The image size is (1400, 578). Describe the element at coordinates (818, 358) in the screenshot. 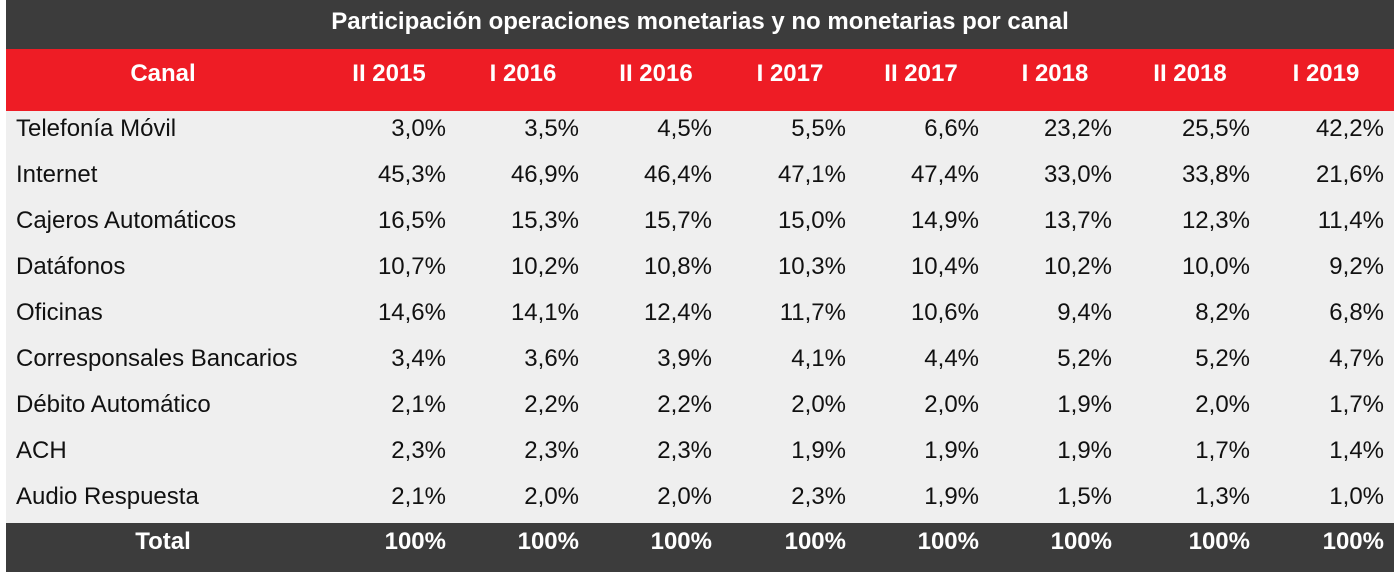

I see `row-value-cell: 4,1%` at that location.